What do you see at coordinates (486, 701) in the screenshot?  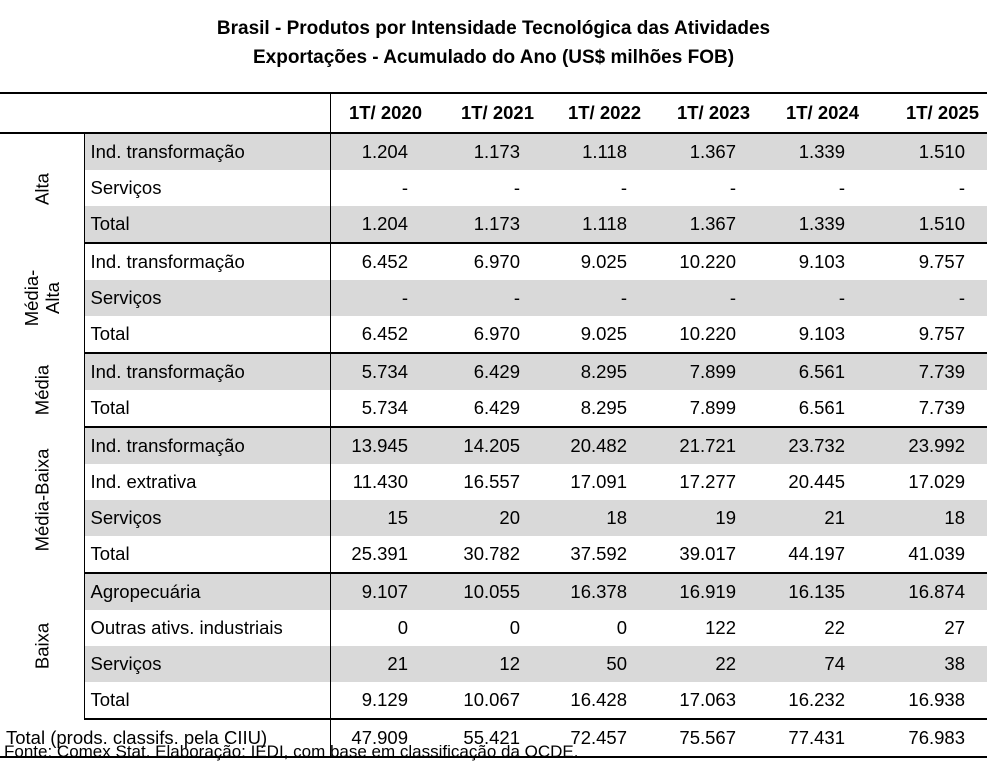 I see `value-cell: 10.067` at bounding box center [486, 701].